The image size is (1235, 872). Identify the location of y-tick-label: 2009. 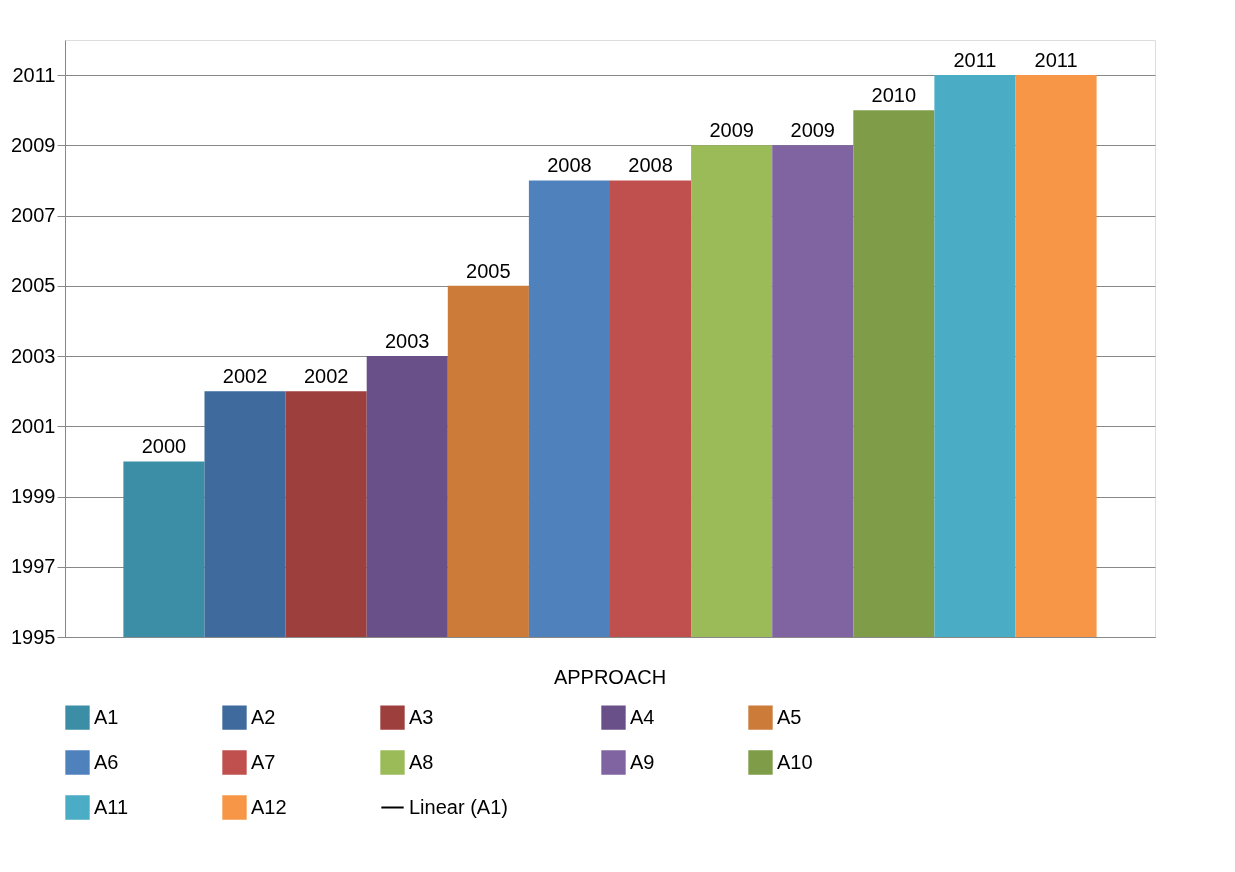
(33, 144).